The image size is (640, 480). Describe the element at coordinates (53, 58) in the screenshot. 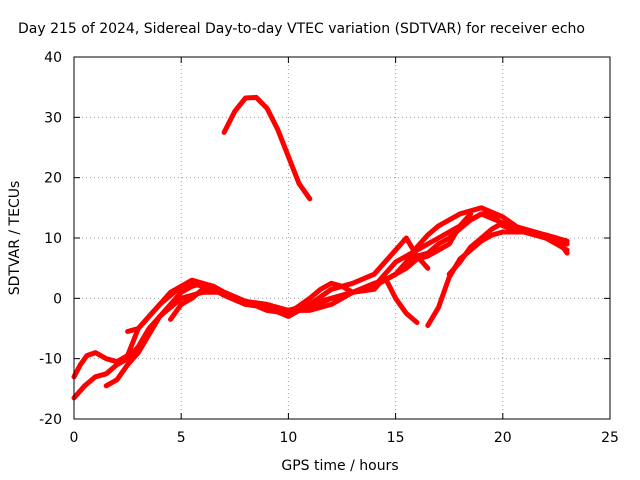

I see `y-tick-label: 40` at that location.